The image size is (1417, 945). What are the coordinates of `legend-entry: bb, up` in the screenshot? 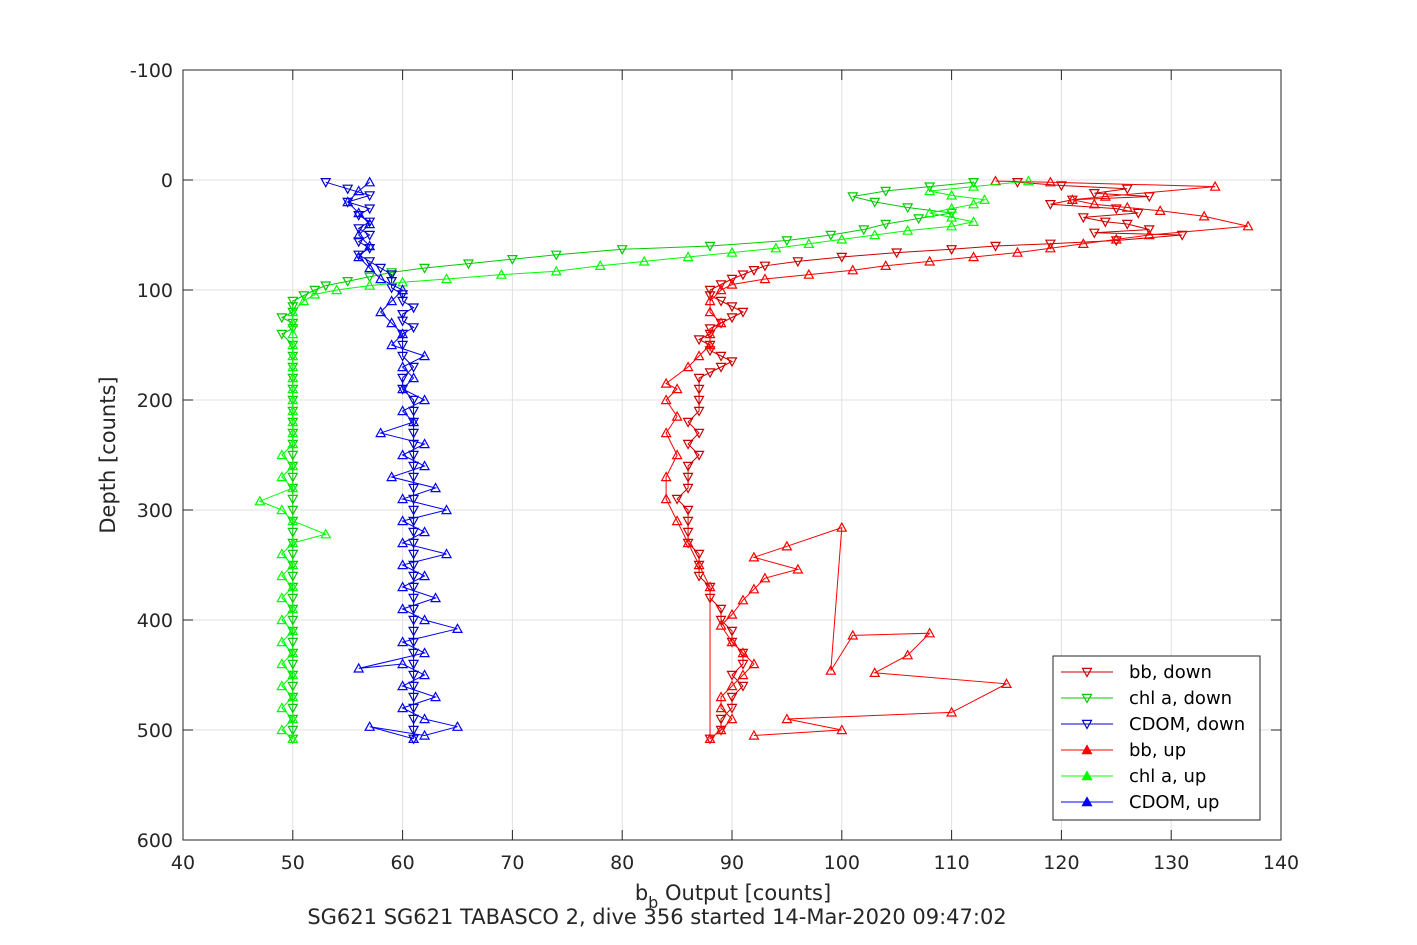 It's located at (1123, 750).